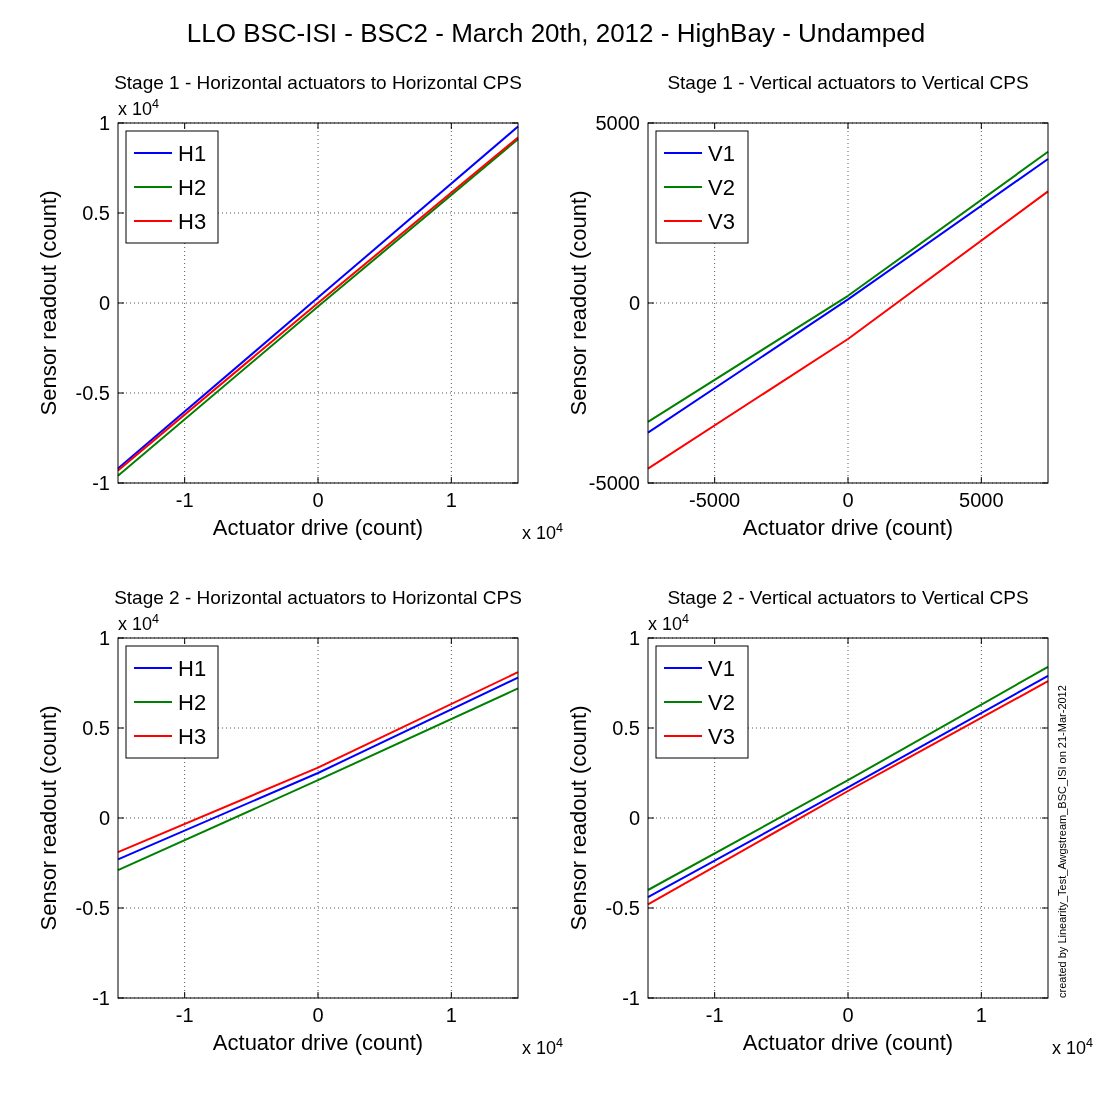 The height and width of the screenshot is (1094, 1112). I want to click on chart-subtitle: Stage 1 - Horizontal actuators to Horizontal CPS, so click(318, 82).